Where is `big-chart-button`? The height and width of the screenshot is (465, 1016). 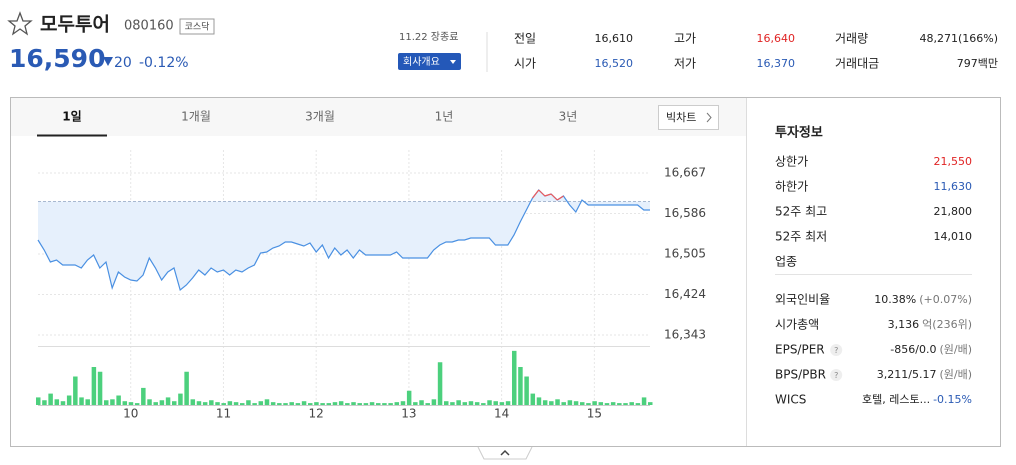 big-chart-button is located at coordinates (688, 117).